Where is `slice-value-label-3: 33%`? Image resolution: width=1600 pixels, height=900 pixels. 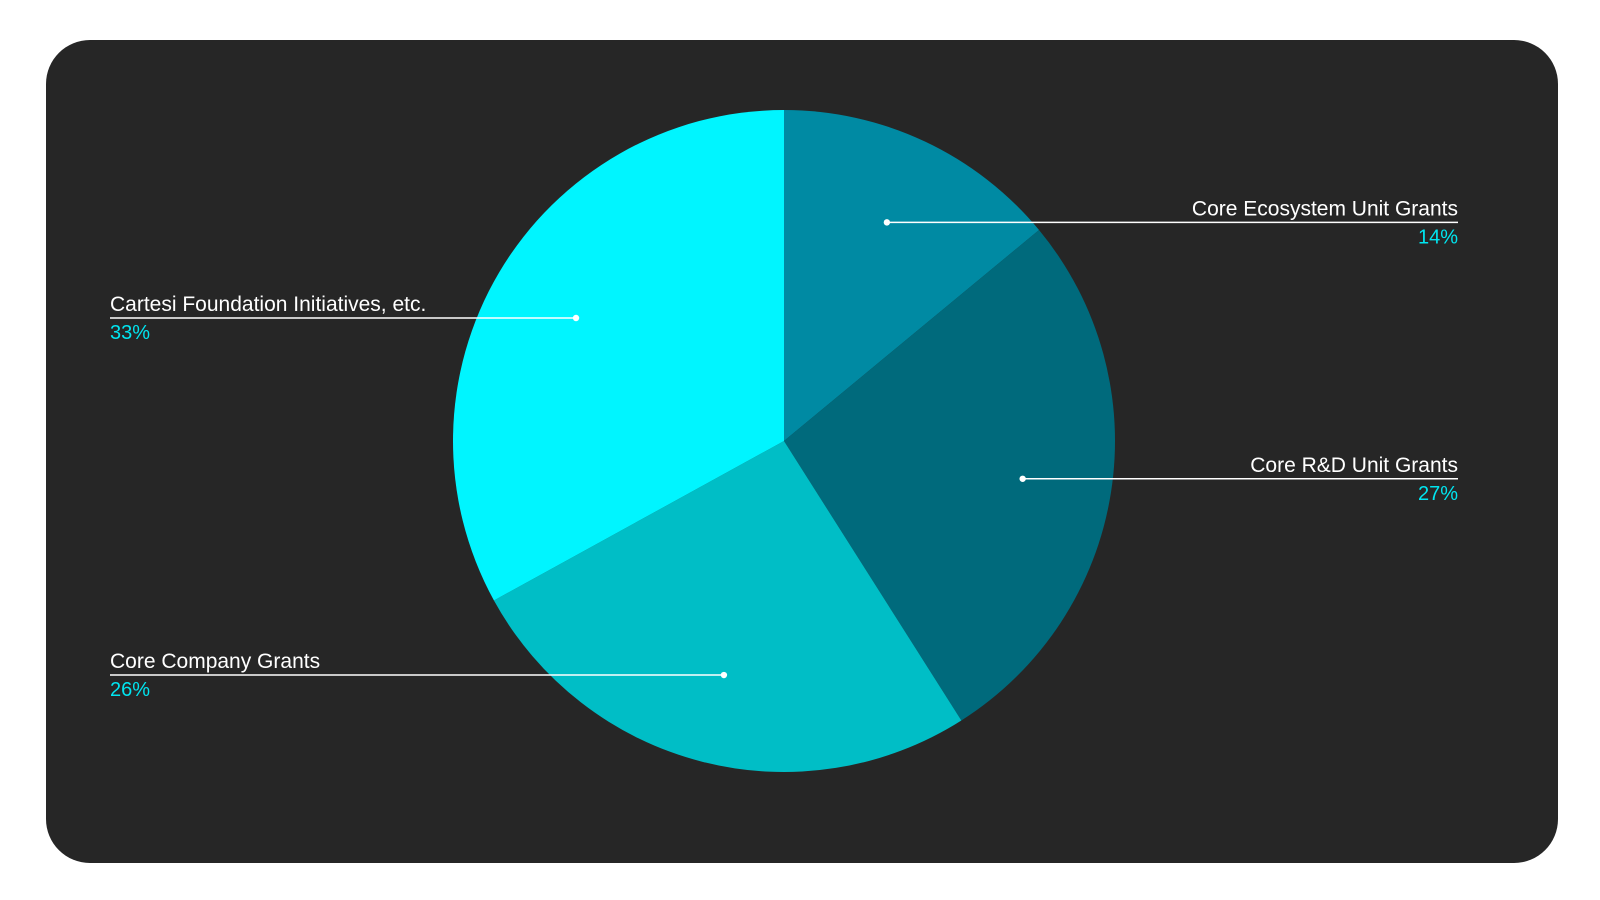
slice-value-label-3: 33% is located at coordinates (130, 333).